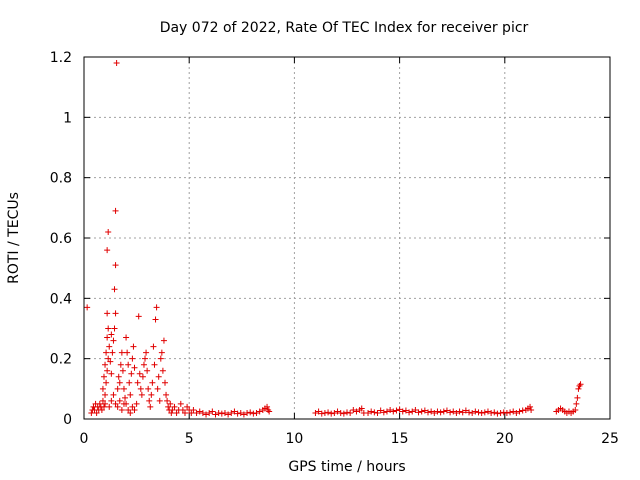 Image resolution: width=640 pixels, height=480 pixels. Describe the element at coordinates (400, 439) in the screenshot. I see `x-tick-label: 15` at that location.